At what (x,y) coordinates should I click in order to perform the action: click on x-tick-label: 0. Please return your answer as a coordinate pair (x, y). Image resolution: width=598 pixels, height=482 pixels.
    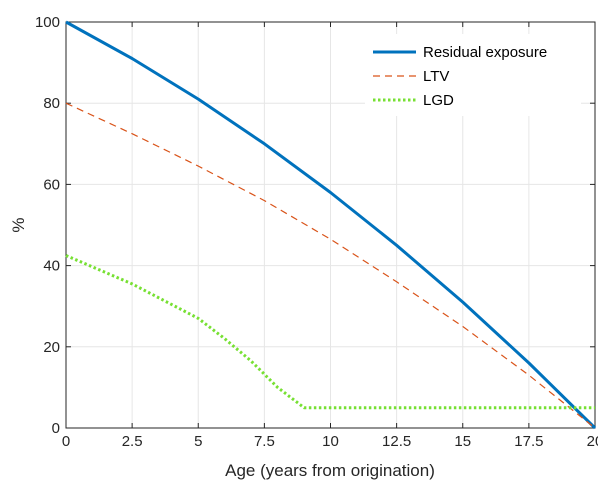
    Looking at the image, I should click on (66, 441).